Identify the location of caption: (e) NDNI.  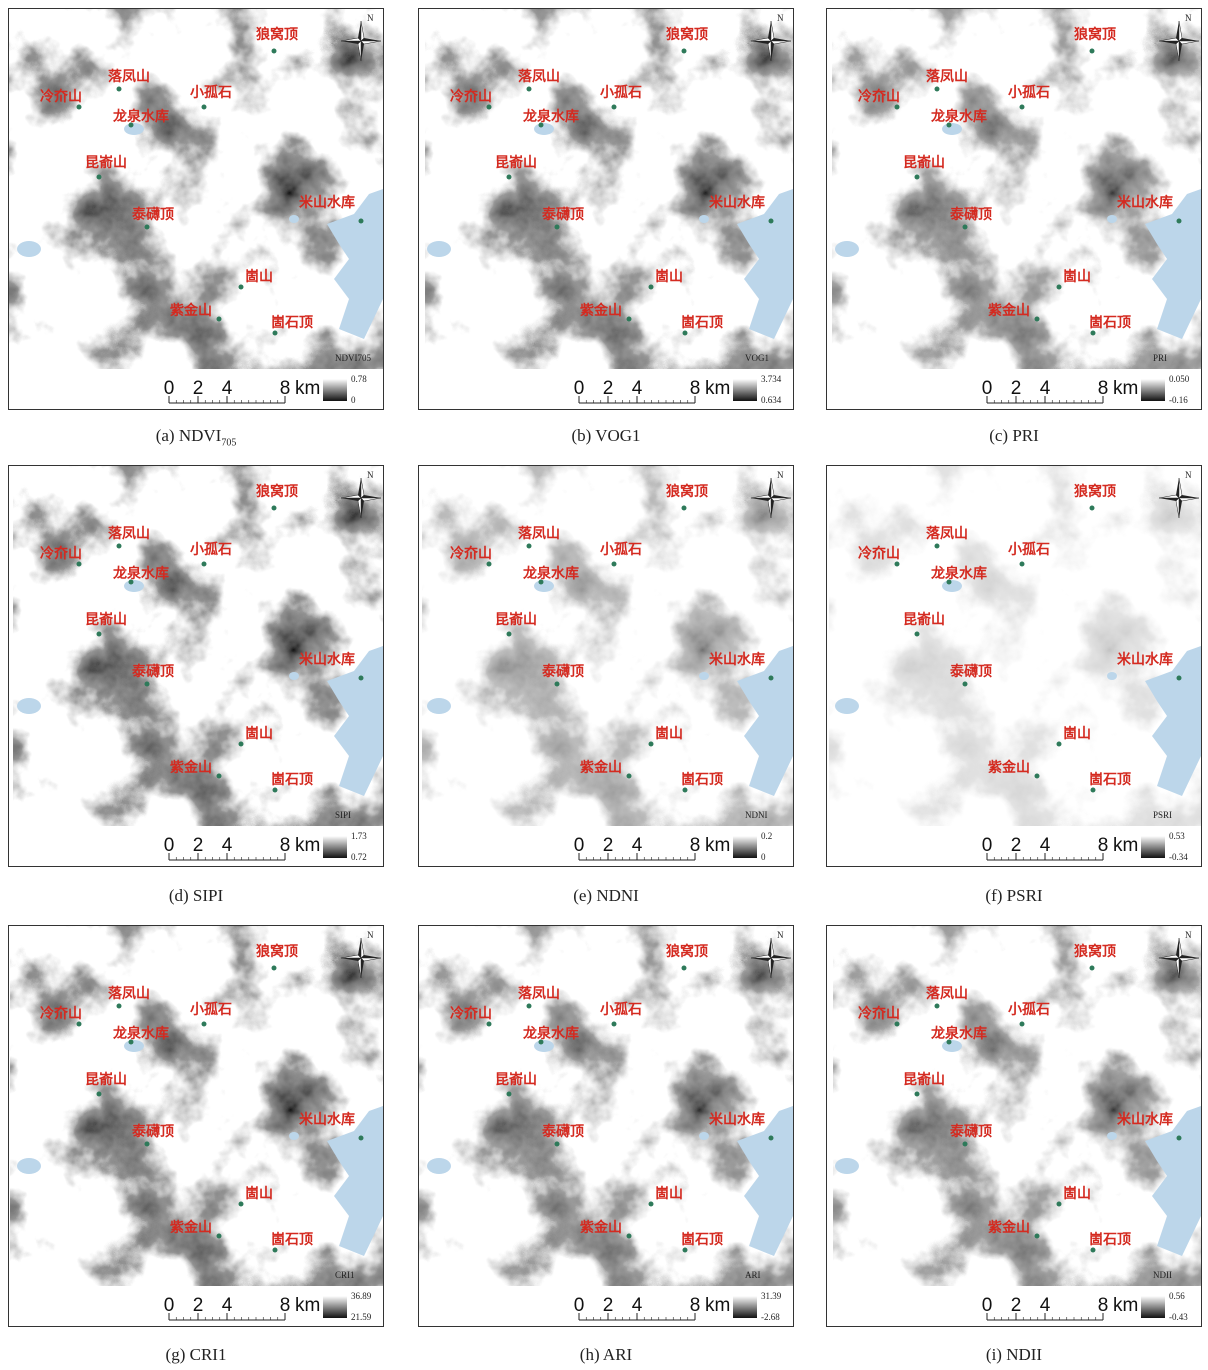
(606, 896).